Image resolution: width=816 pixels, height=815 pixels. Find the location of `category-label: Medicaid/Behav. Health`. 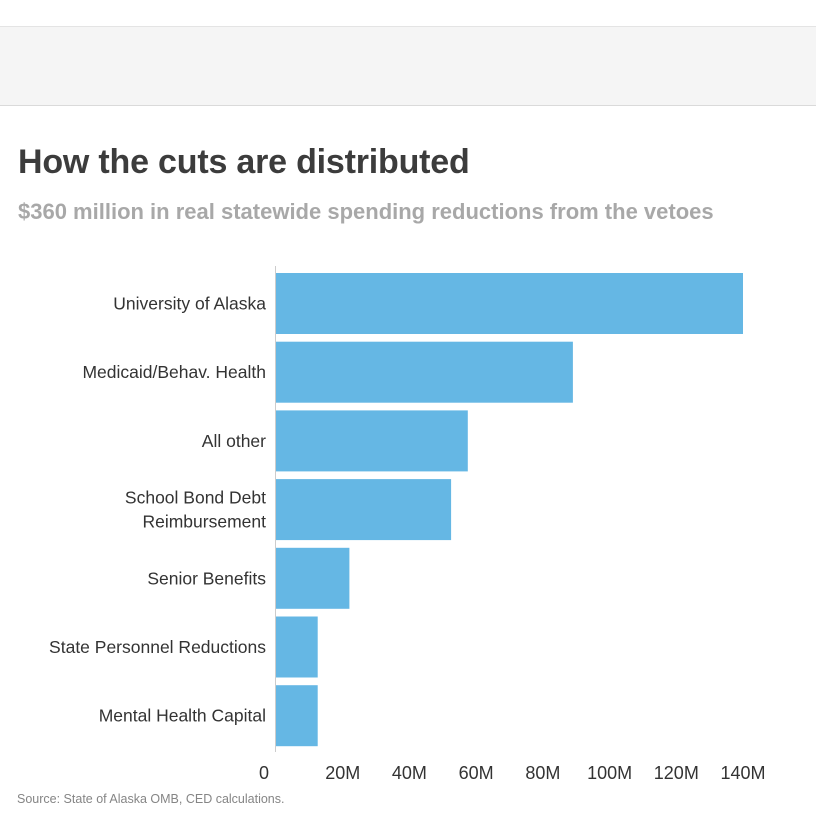

category-label: Medicaid/Behav. Health is located at coordinates (174, 372).